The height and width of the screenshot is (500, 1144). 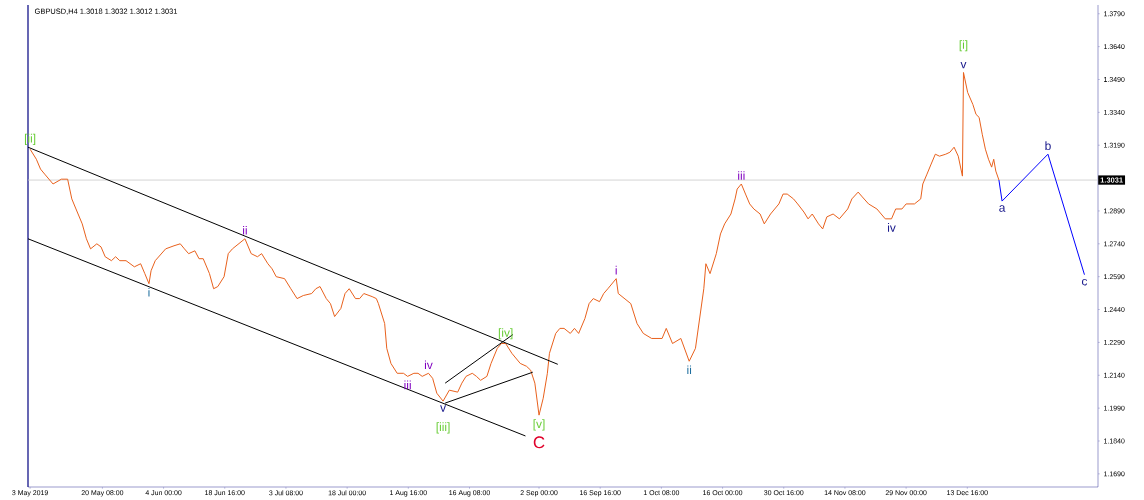 I want to click on annotation: [i], so click(x=963, y=46).